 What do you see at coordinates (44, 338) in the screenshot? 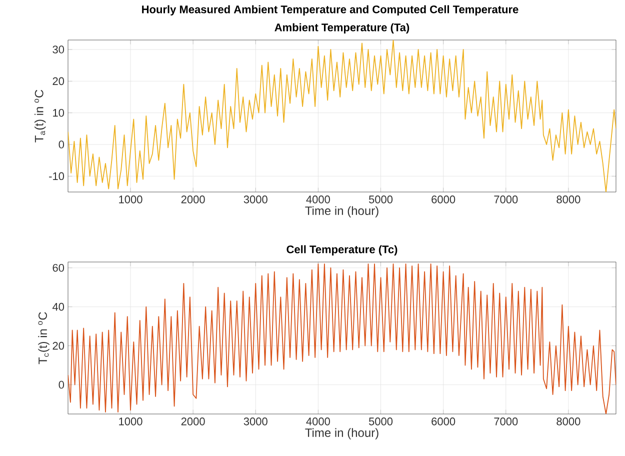
I see `y-axis-title: T$_{c}$(t) in $^{o}$C` at bounding box center [44, 338].